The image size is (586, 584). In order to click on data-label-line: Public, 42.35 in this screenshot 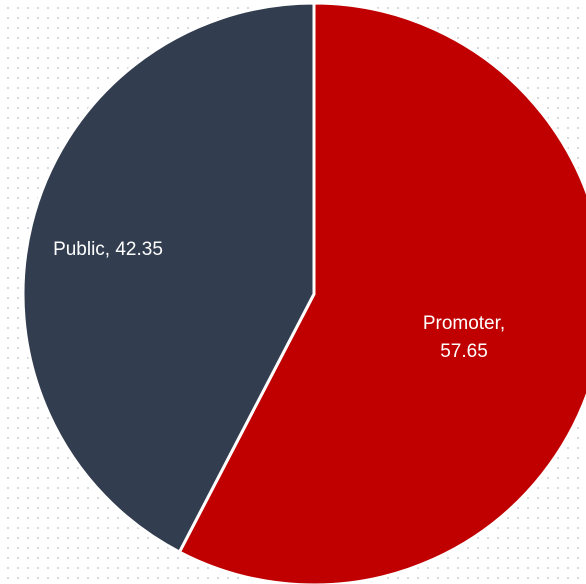, I will do `click(108, 249)`.